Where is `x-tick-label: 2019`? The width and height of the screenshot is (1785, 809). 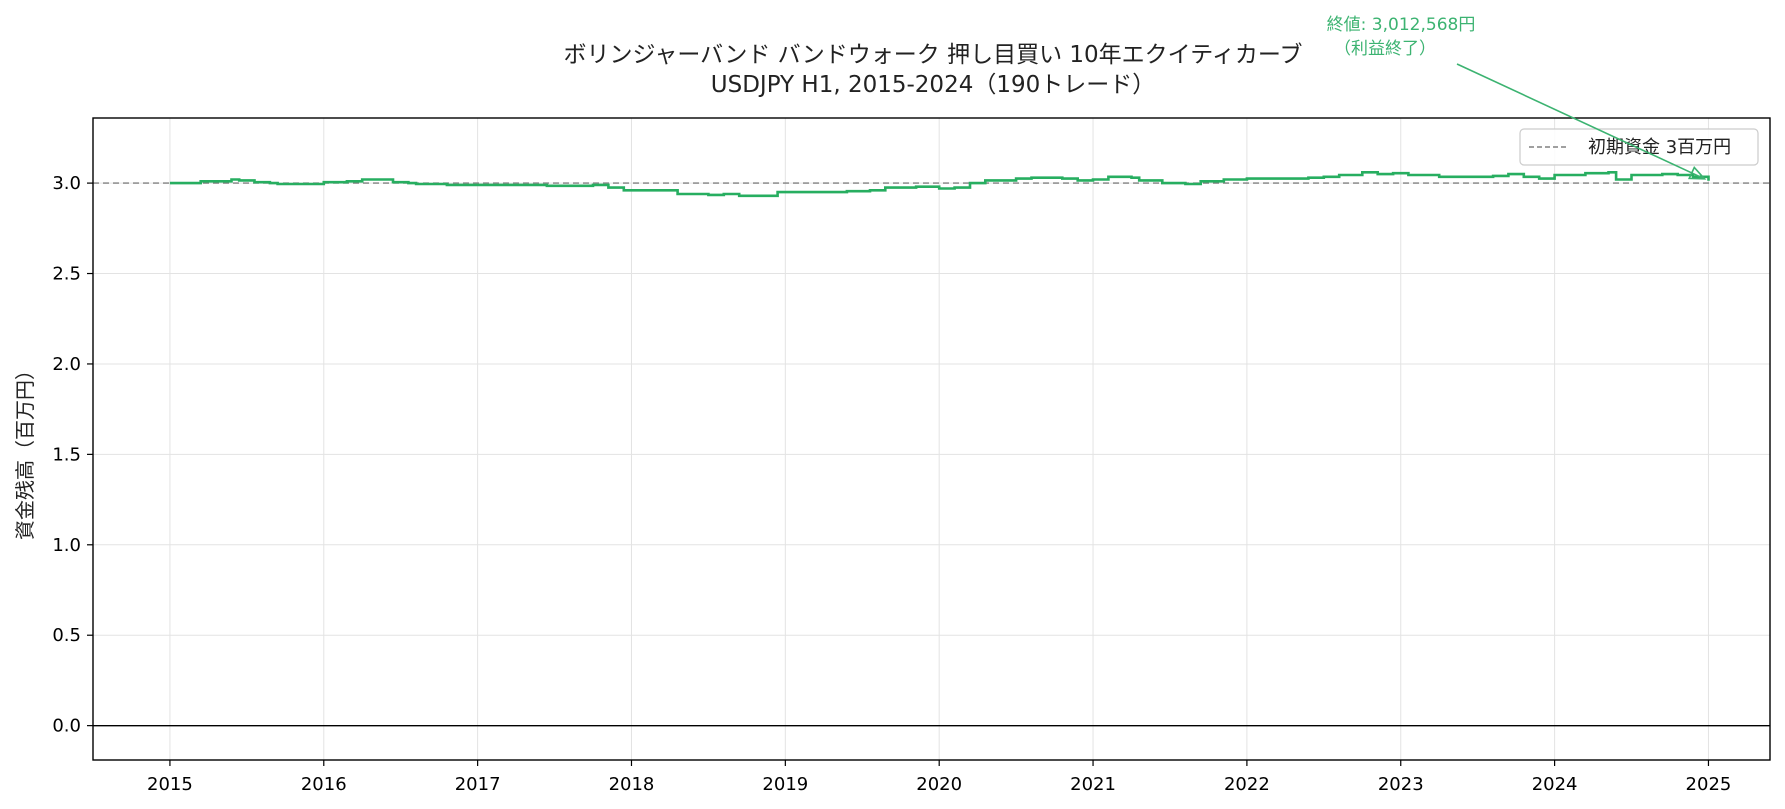
x-tick-label: 2019 is located at coordinates (785, 784).